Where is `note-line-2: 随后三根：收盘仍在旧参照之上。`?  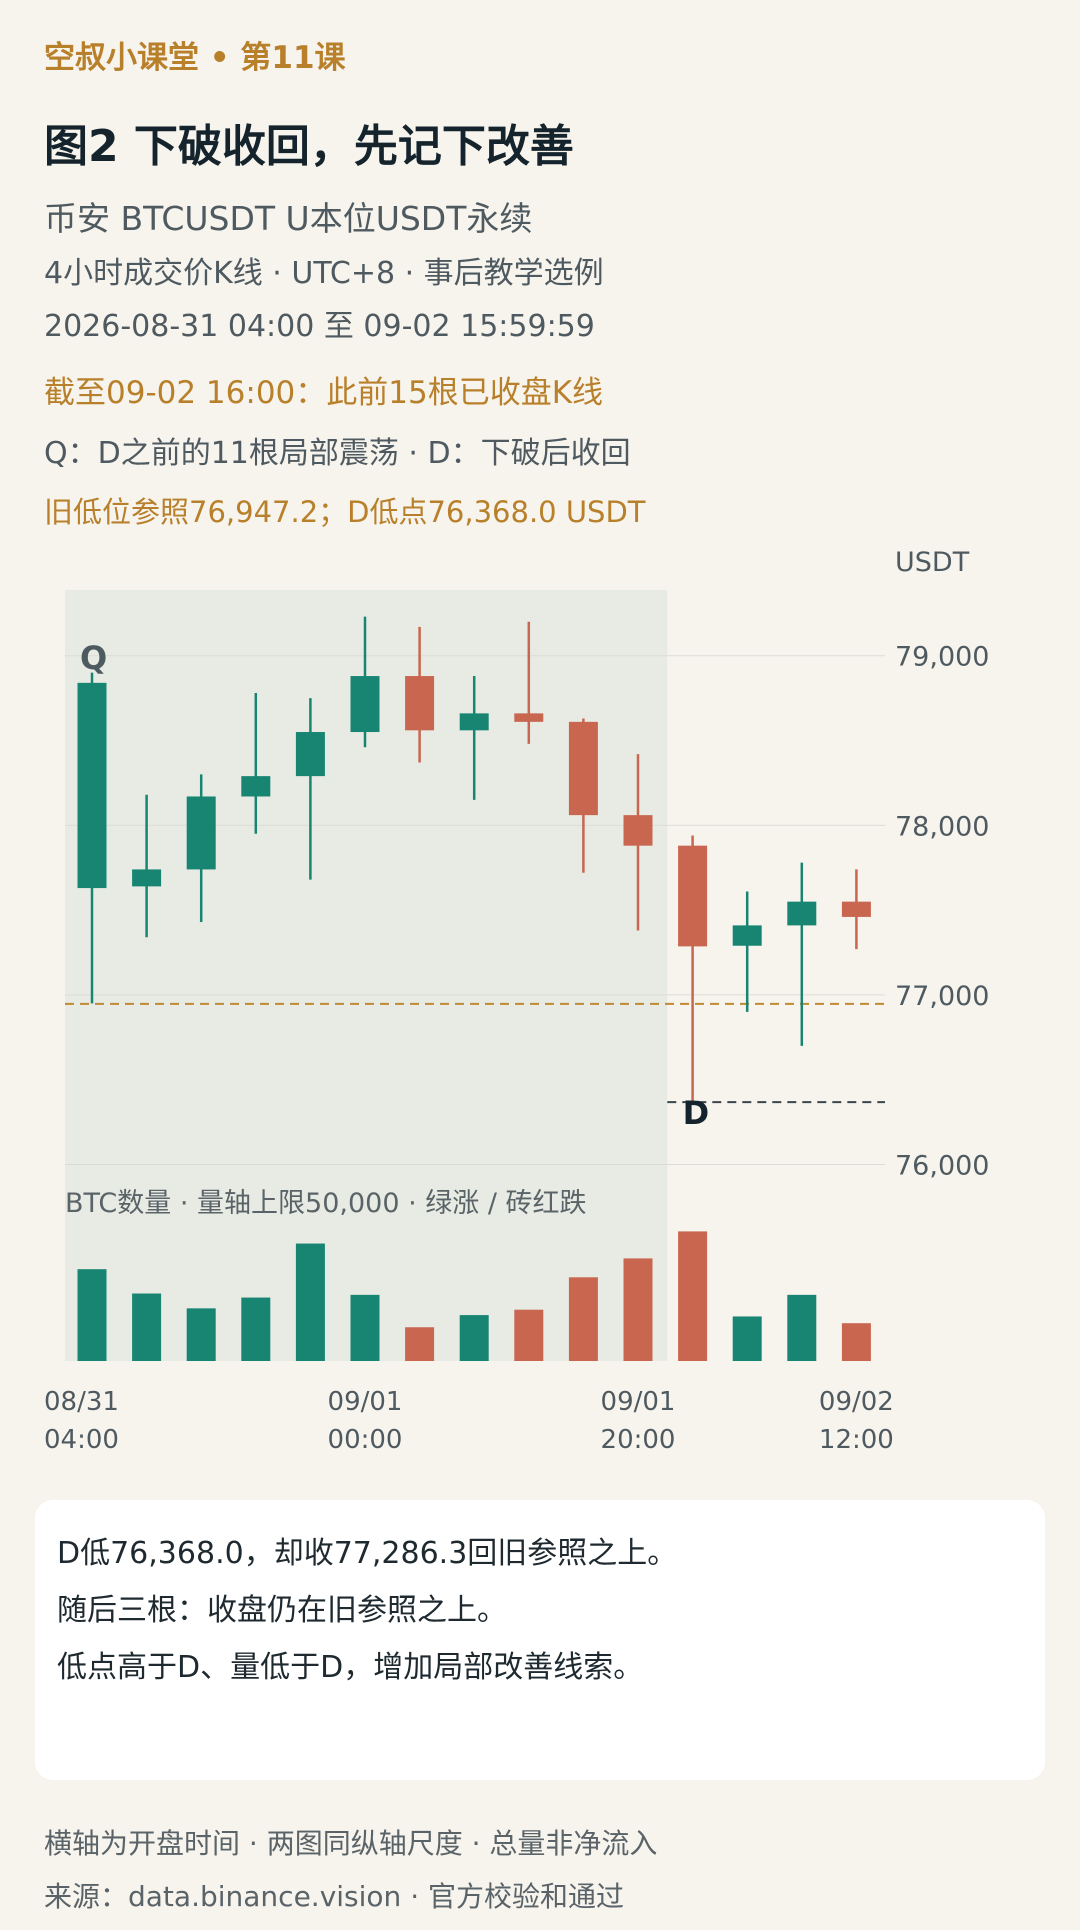 note-line-2: 随后三根：收盘仍在旧参照之上。 is located at coordinates (282, 1610).